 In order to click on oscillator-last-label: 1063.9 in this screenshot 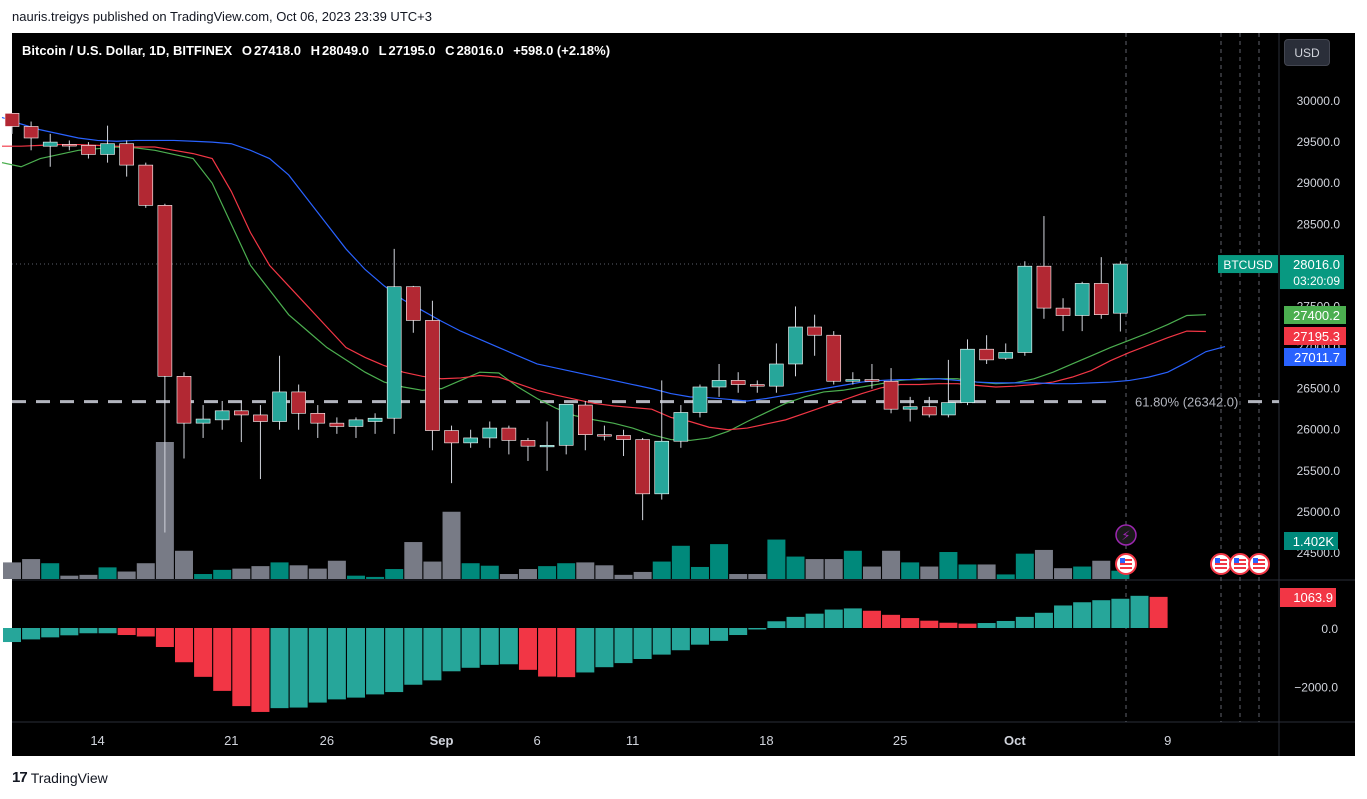, I will do `click(1313, 597)`.